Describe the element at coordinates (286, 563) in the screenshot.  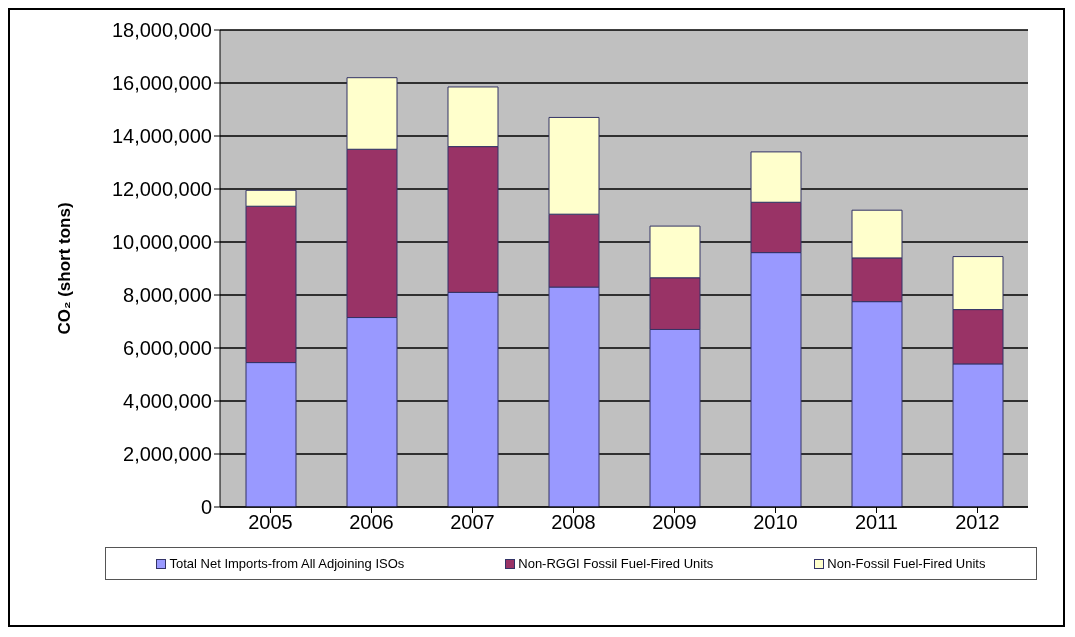
I see `legend-label: Total Net Imports-from All Adjoining ISOs` at that location.